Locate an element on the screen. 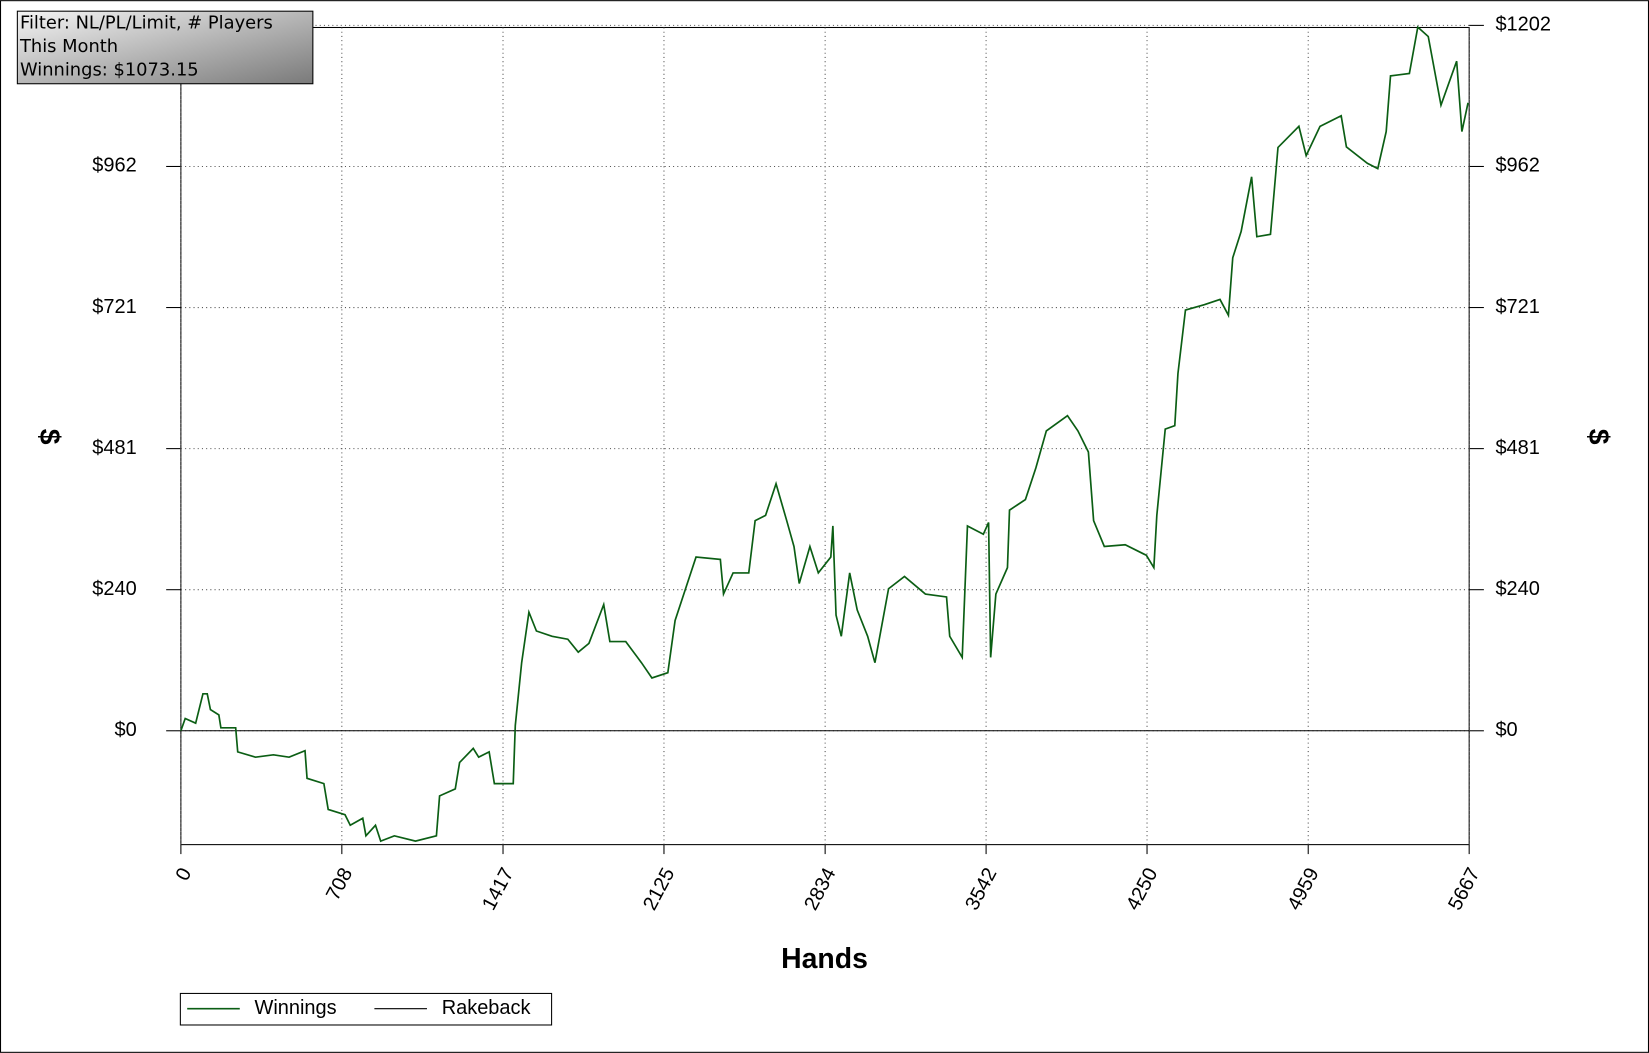 The image size is (1649, 1053). y2-tick-label: $1202 is located at coordinates (1523, 25).